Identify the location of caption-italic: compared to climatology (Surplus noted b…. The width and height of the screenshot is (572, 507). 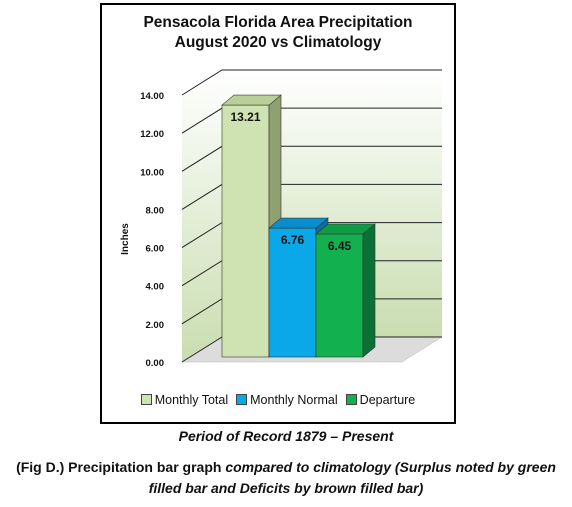
(352, 477).